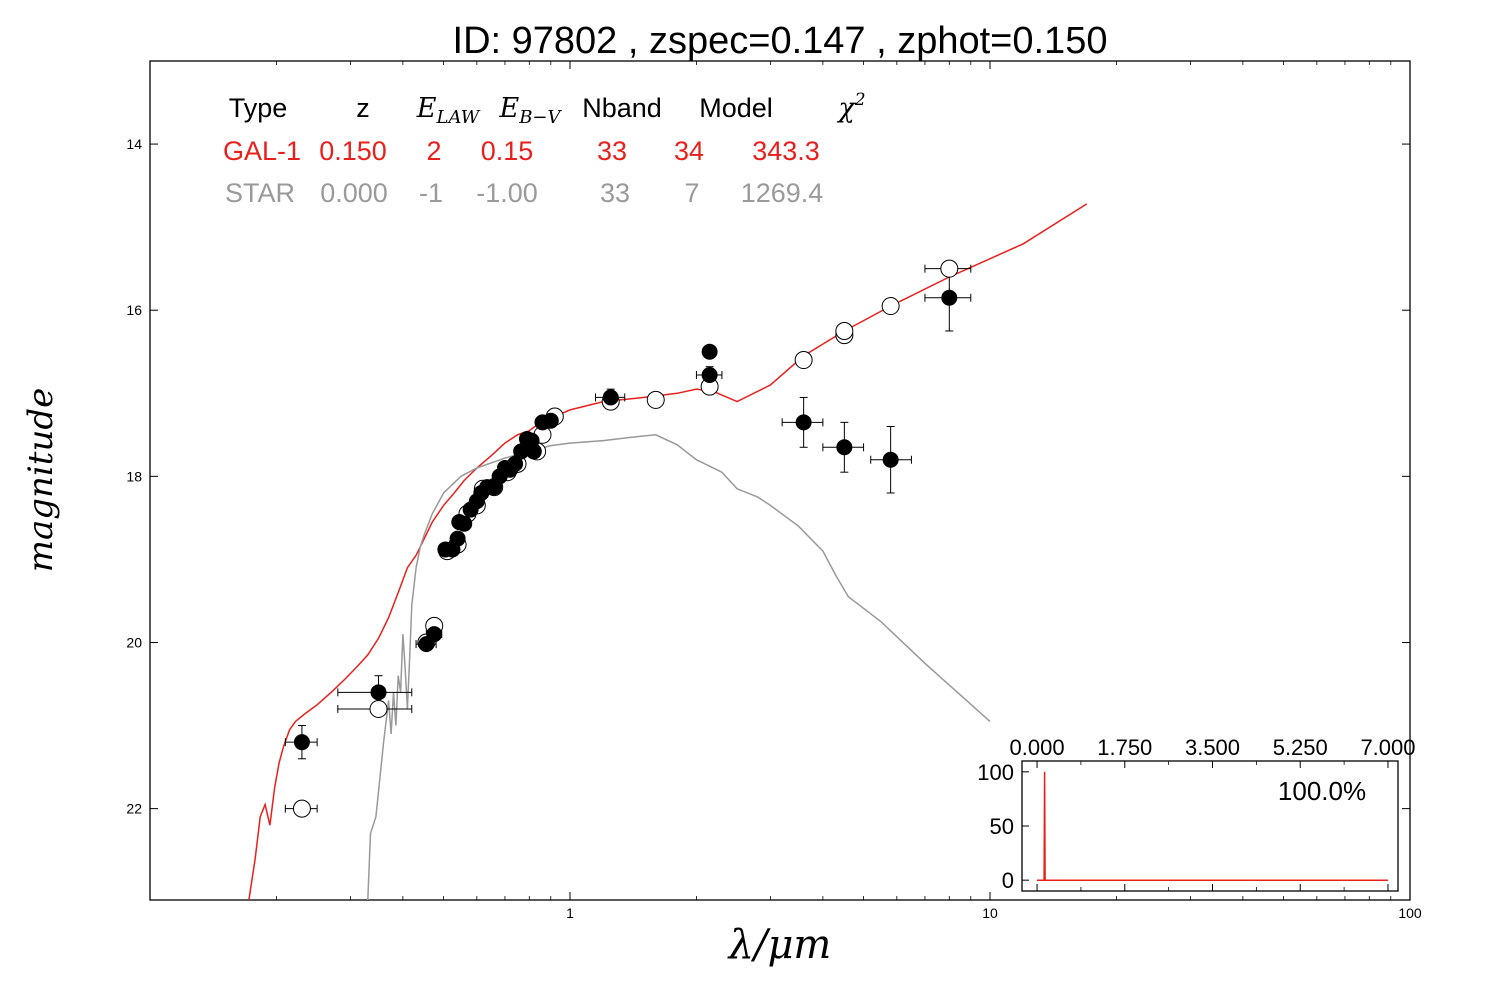 The height and width of the screenshot is (1000, 1500). What do you see at coordinates (262, 151) in the screenshot?
I see `row-gal-type: GAL-1` at bounding box center [262, 151].